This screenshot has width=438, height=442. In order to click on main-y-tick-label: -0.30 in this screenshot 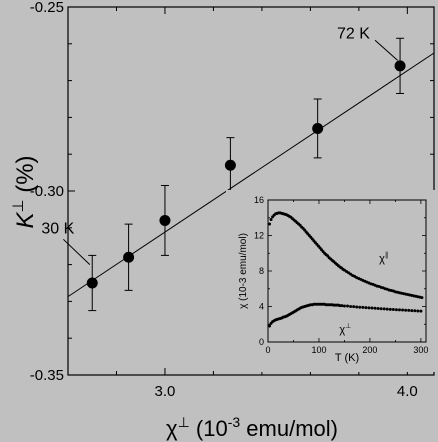, I will do `click(47, 191)`.